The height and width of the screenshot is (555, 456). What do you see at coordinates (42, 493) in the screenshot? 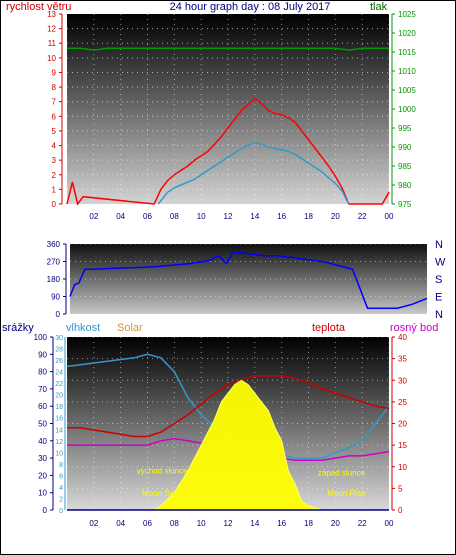
I see `rain-tick-label: 10` at bounding box center [42, 493].